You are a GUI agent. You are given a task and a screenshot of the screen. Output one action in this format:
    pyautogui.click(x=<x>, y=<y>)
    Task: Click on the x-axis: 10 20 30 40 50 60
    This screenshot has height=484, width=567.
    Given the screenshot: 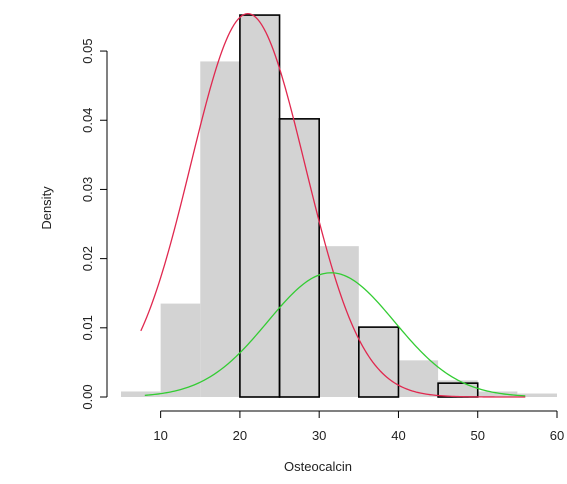 What is the action you would take?
    pyautogui.click(x=358, y=426)
    